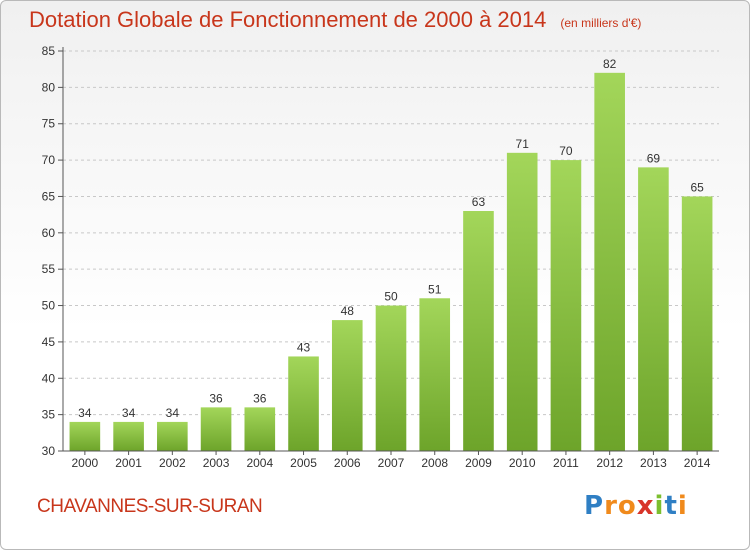  What do you see at coordinates (671, 506) in the screenshot?
I see `logo-letter: t` at bounding box center [671, 506].